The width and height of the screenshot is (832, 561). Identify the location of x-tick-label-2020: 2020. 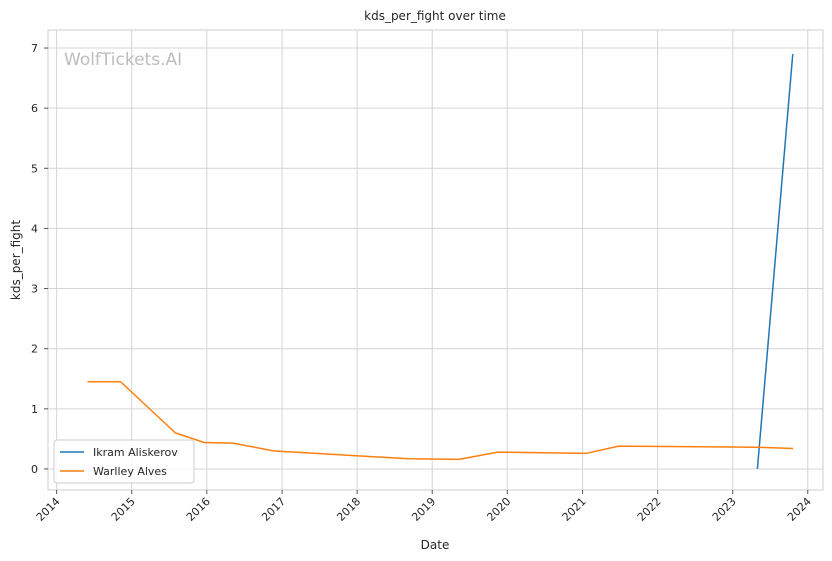
(498, 509).